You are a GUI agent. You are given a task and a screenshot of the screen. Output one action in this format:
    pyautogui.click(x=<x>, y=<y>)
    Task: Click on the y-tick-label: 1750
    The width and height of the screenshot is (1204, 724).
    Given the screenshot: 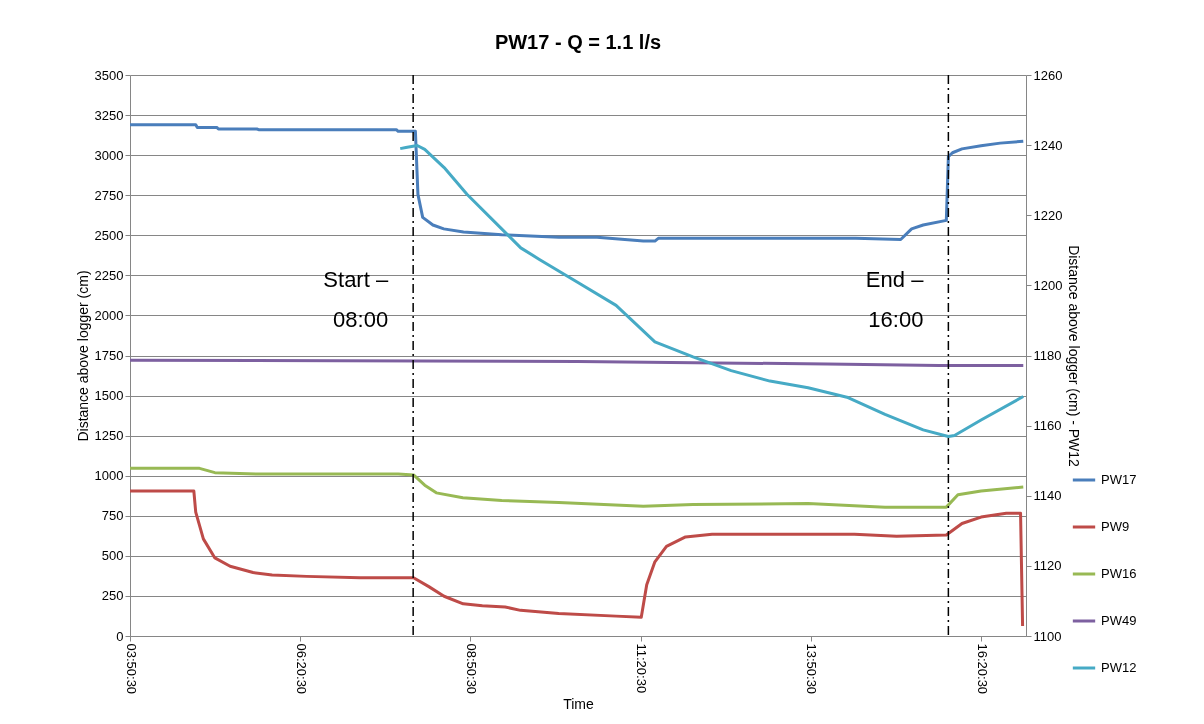 What is the action you would take?
    pyautogui.click(x=109, y=355)
    